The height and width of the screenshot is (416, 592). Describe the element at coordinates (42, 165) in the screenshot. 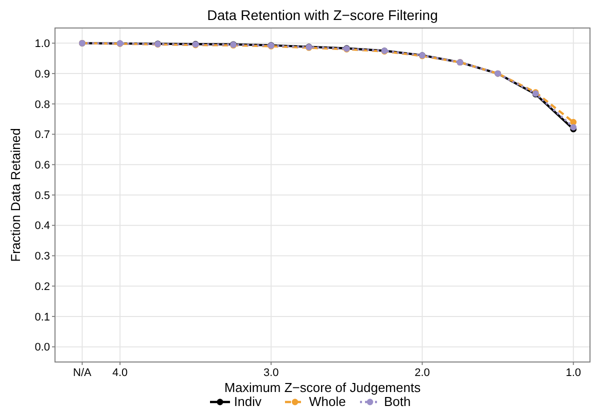

I see `y-tick-label: 0.6` at that location.